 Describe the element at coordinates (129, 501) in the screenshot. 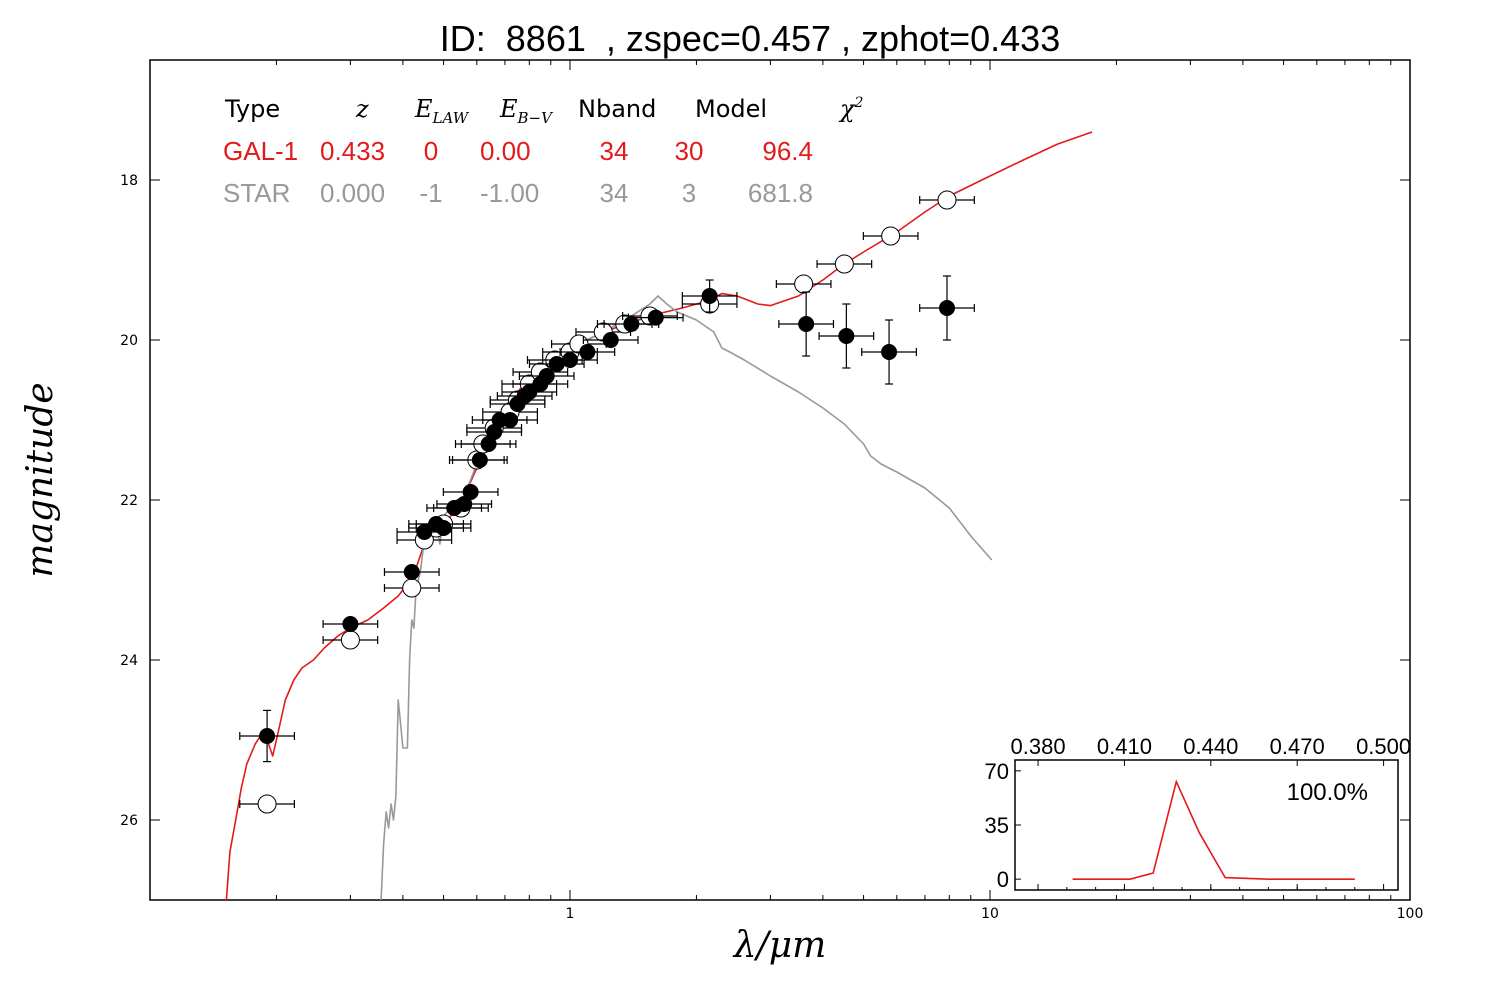

I see `y-tick-label: 22` at that location.